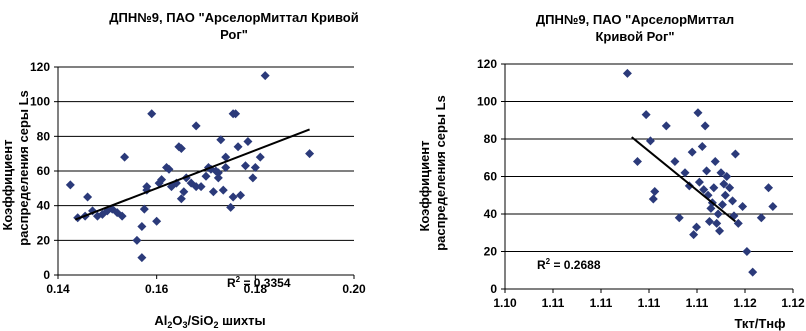 Image resolution: width=806 pixels, height=331 pixels. I want to click on xlabel-sub: 2, so click(216, 325).